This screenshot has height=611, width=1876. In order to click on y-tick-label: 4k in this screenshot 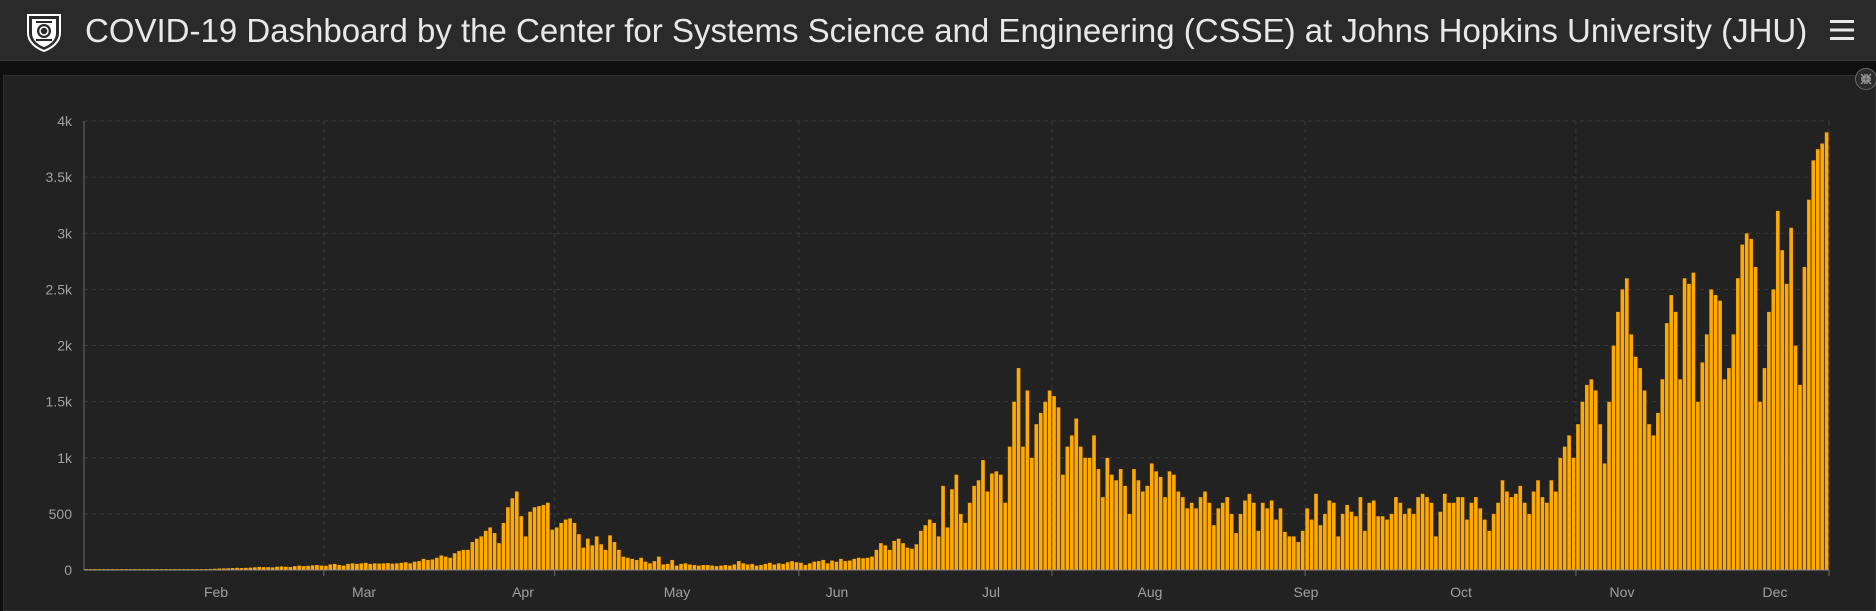, I will do `click(65, 121)`.